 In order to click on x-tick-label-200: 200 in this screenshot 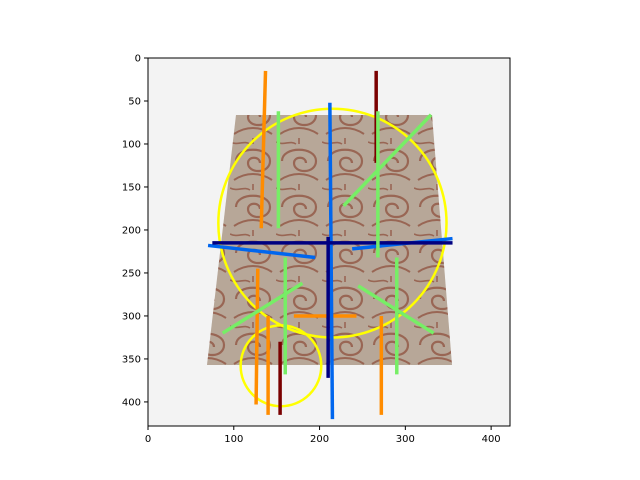, I will do `click(319, 439)`.